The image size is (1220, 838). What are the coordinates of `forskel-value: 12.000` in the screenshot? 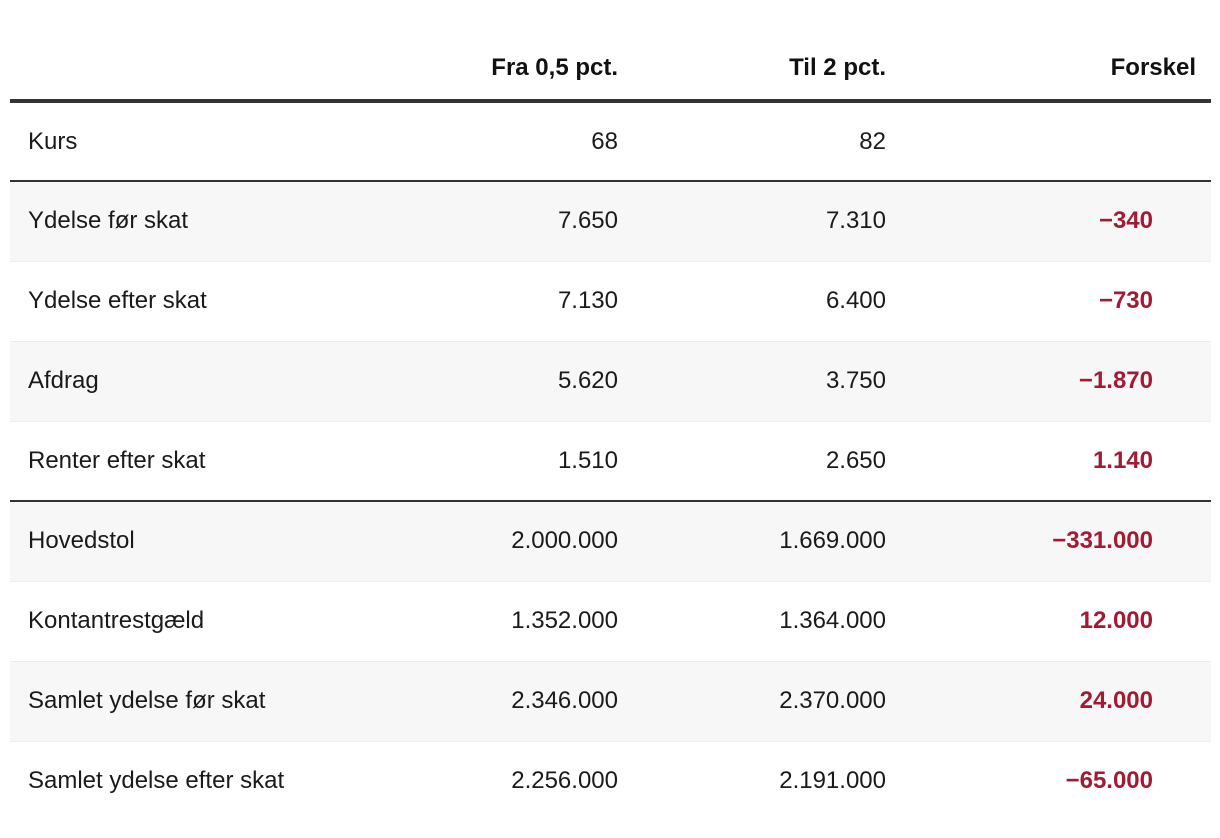 It's located at (1048, 621).